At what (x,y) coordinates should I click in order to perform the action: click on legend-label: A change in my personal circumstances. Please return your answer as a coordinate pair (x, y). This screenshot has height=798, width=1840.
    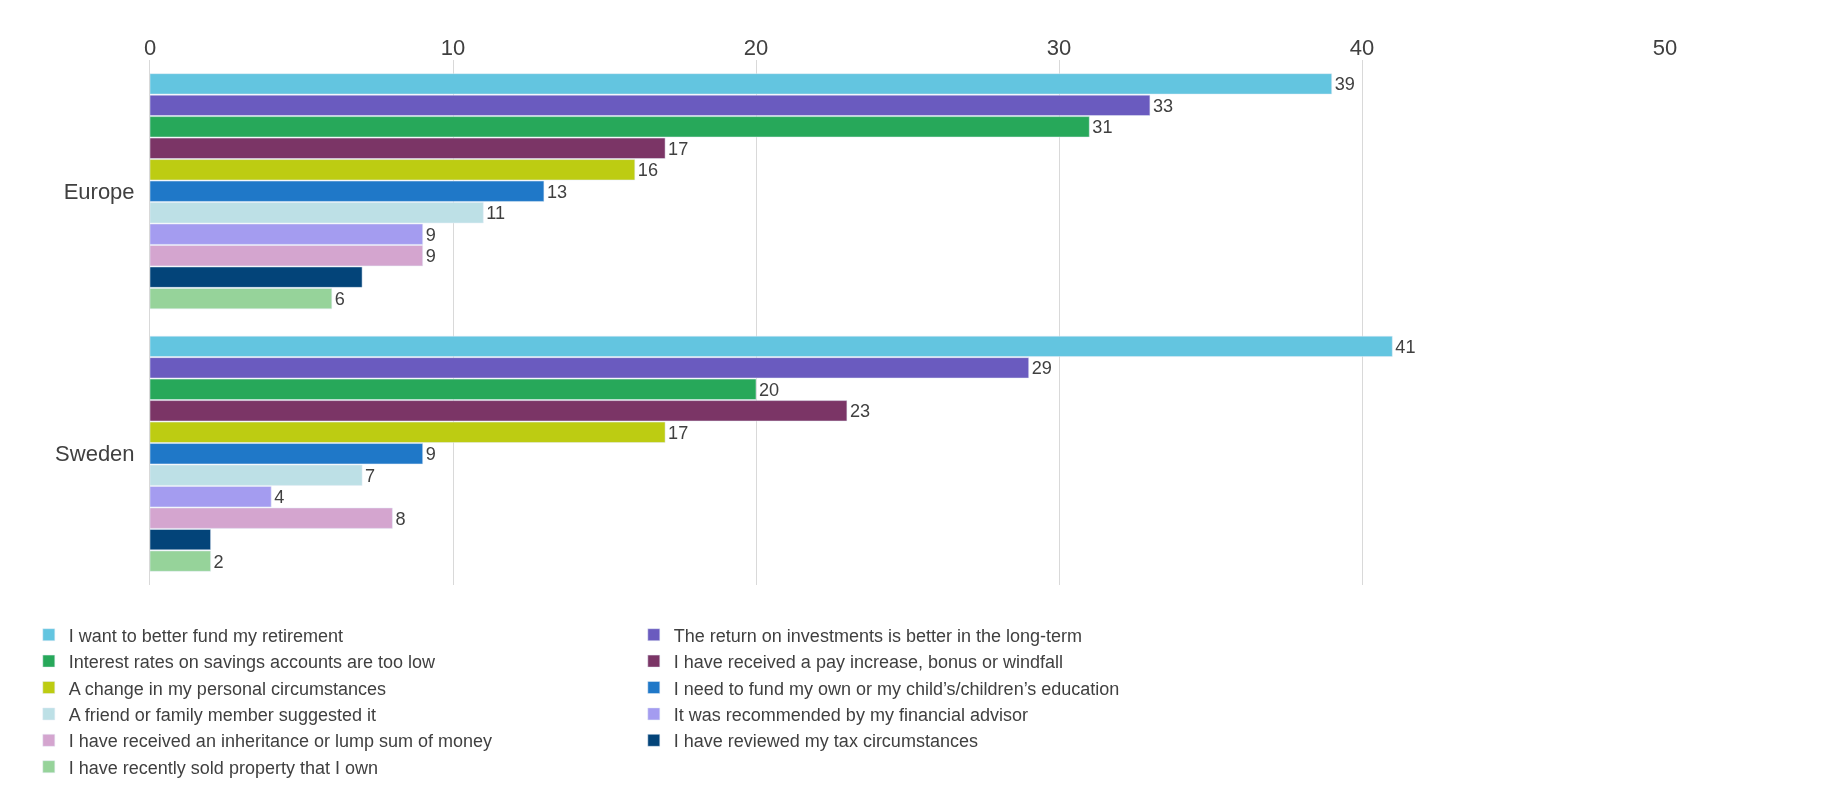
    Looking at the image, I should click on (227, 688).